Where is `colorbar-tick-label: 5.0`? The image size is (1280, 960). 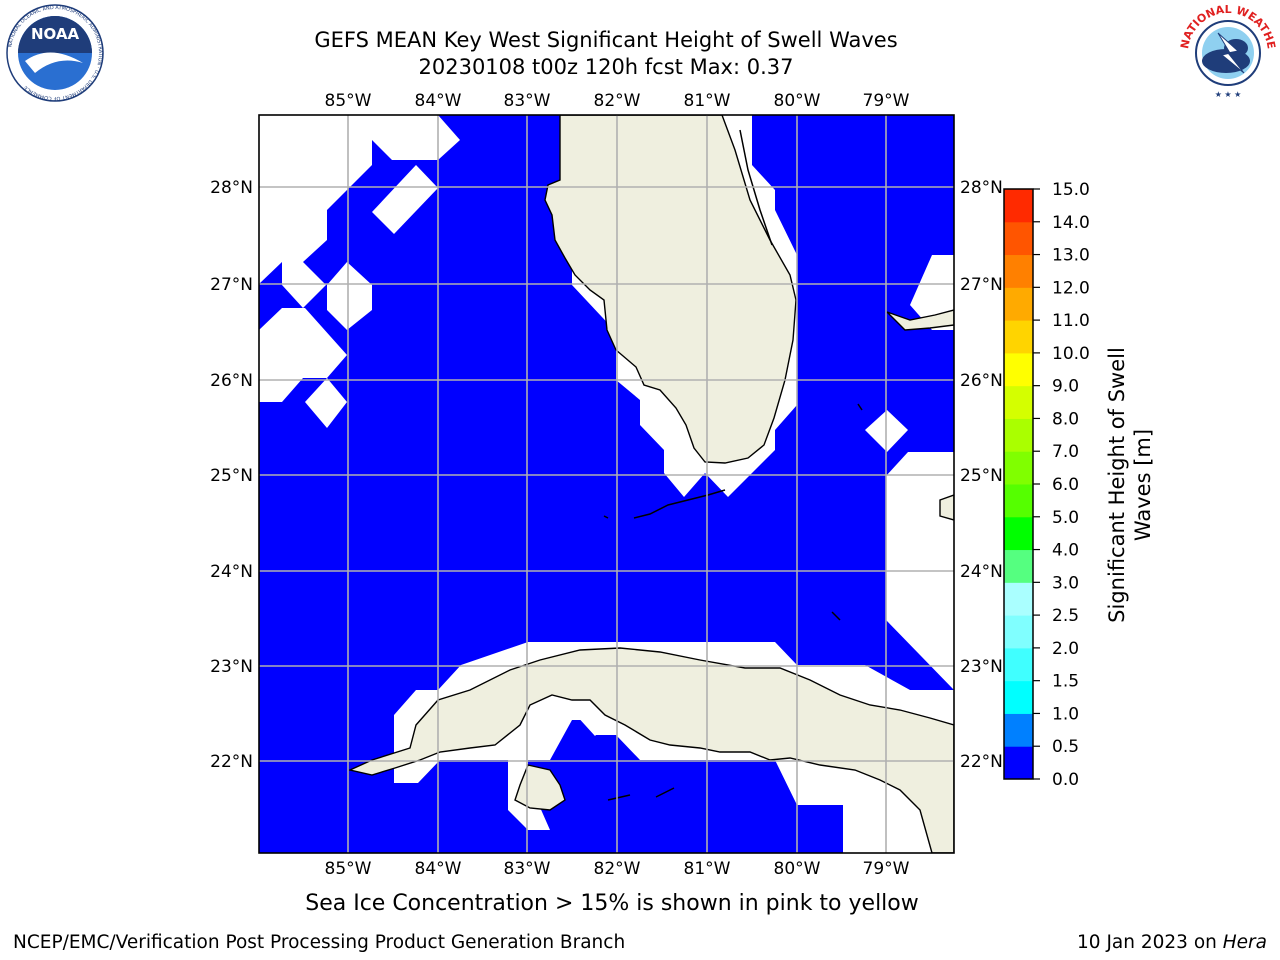
colorbar-tick-label: 5.0 is located at coordinates (1065, 518).